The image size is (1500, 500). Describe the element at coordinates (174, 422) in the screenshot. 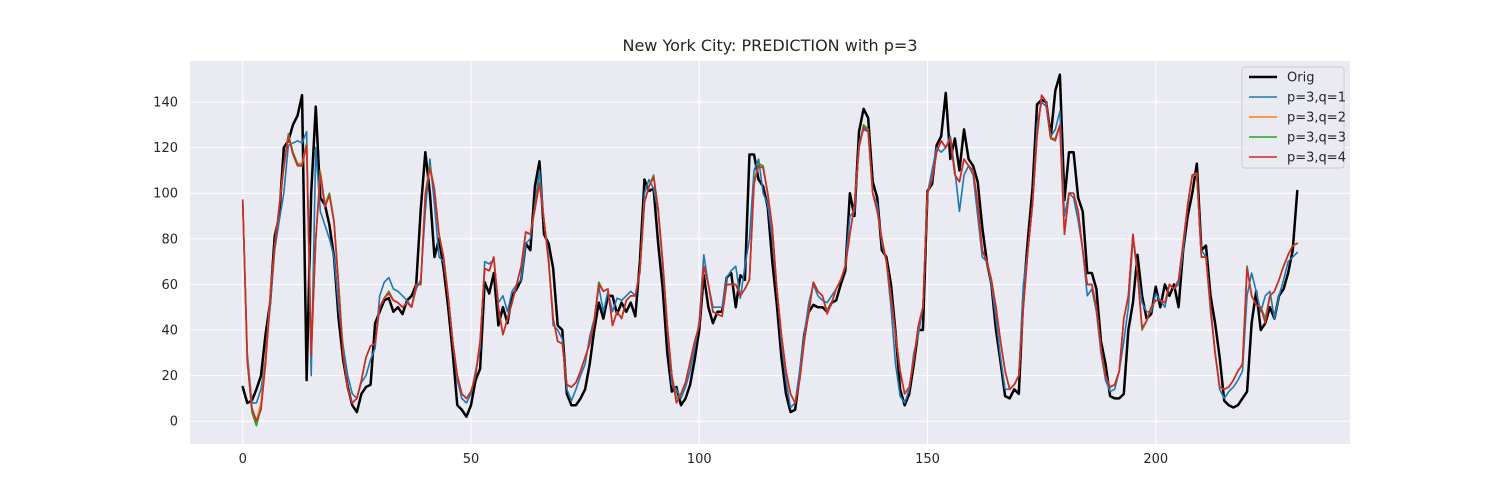

I see `y-tick-label: 0` at that location.